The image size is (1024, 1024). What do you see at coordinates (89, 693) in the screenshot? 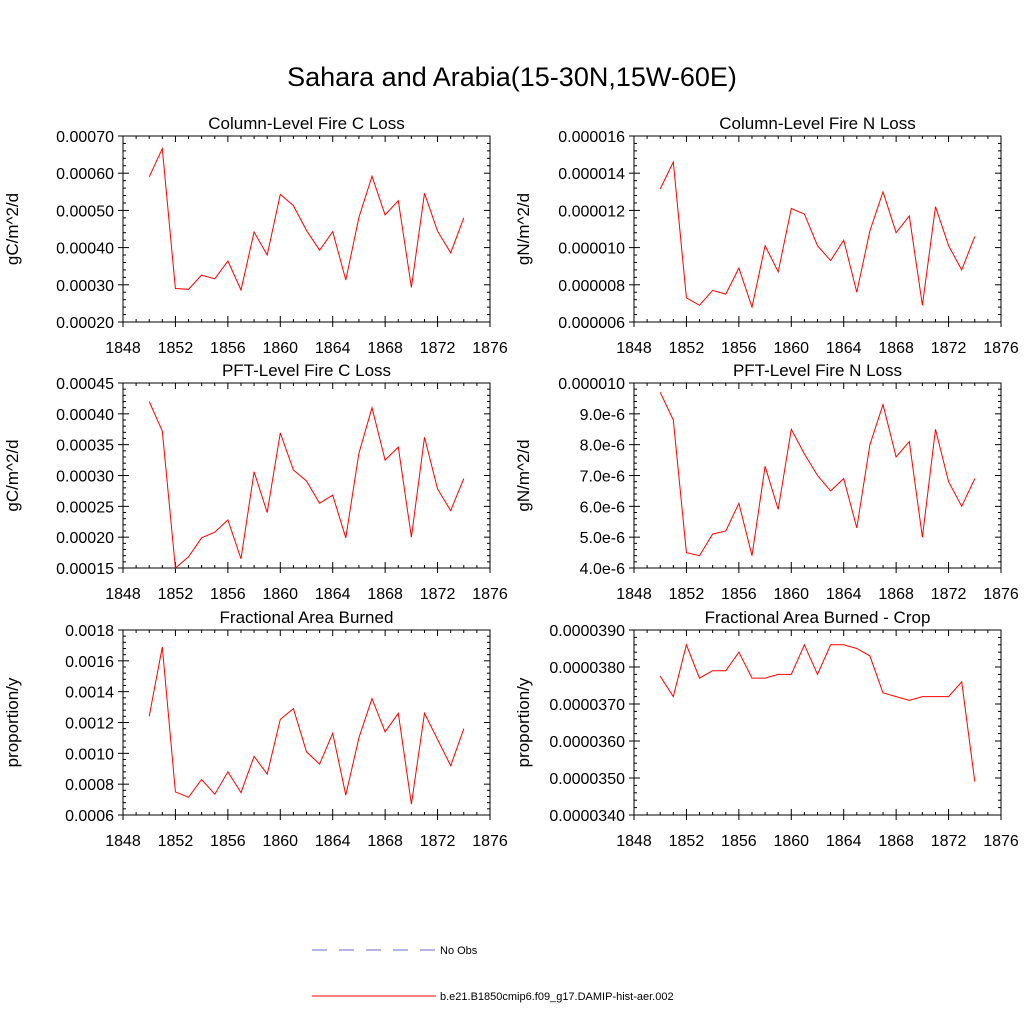
I see `y-tick-label: 0.0014` at bounding box center [89, 693].